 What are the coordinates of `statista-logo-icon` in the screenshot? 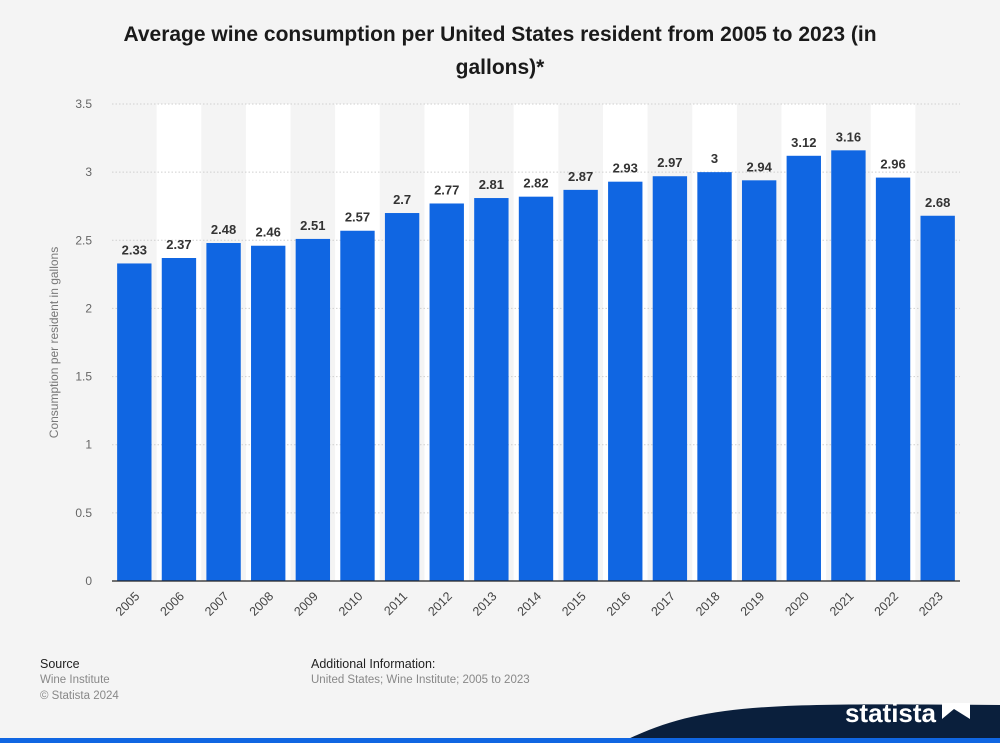 It's located at (956, 713).